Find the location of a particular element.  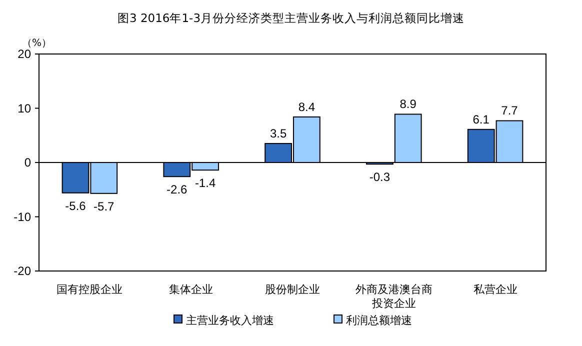

legend-label: 主营业务收入增速 is located at coordinates (230, 320).